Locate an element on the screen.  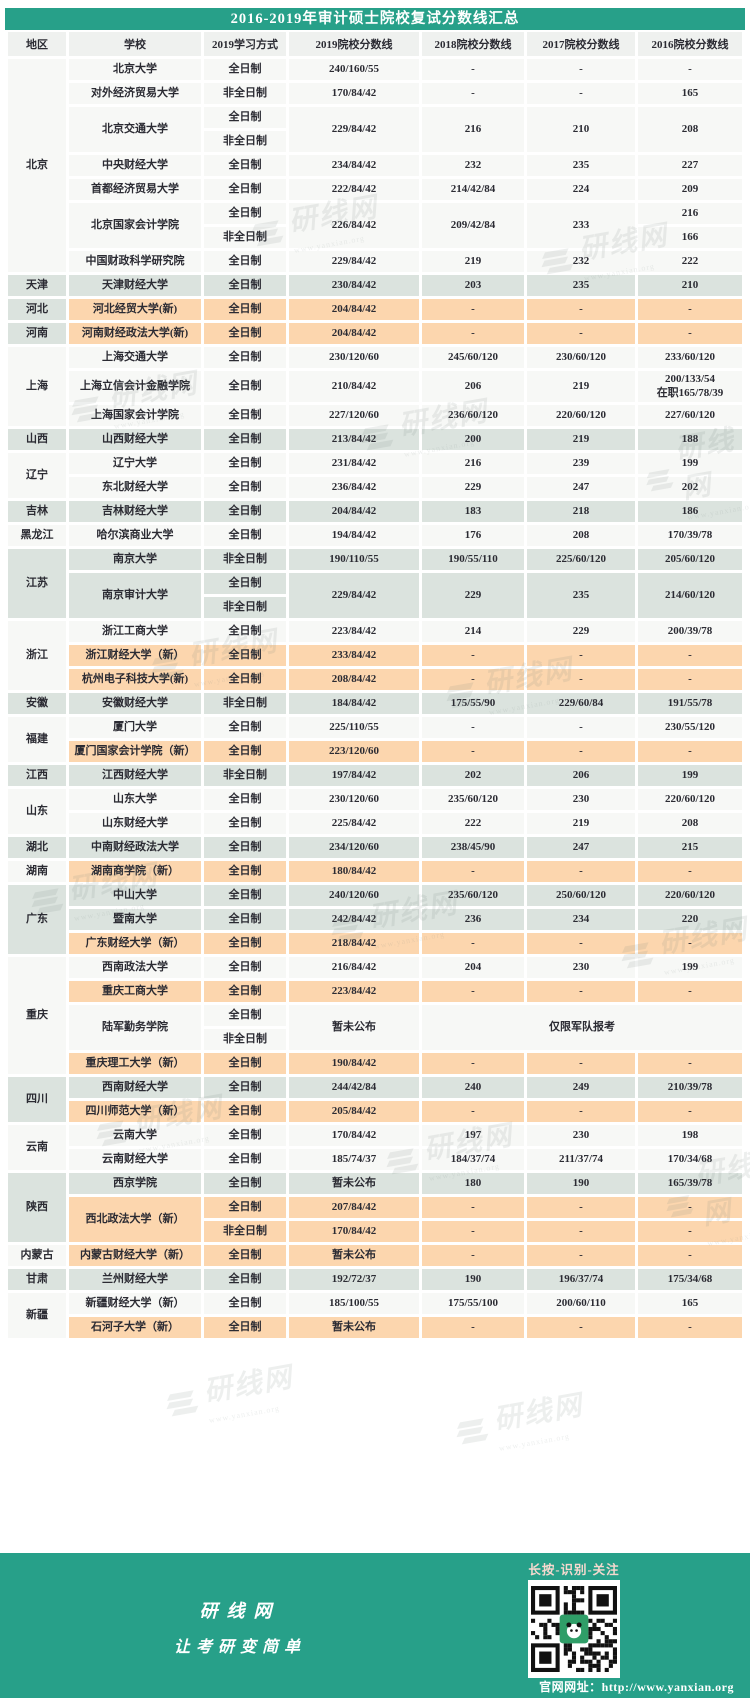
score-cell: 210/84/42 is located at coordinates (354, 386).